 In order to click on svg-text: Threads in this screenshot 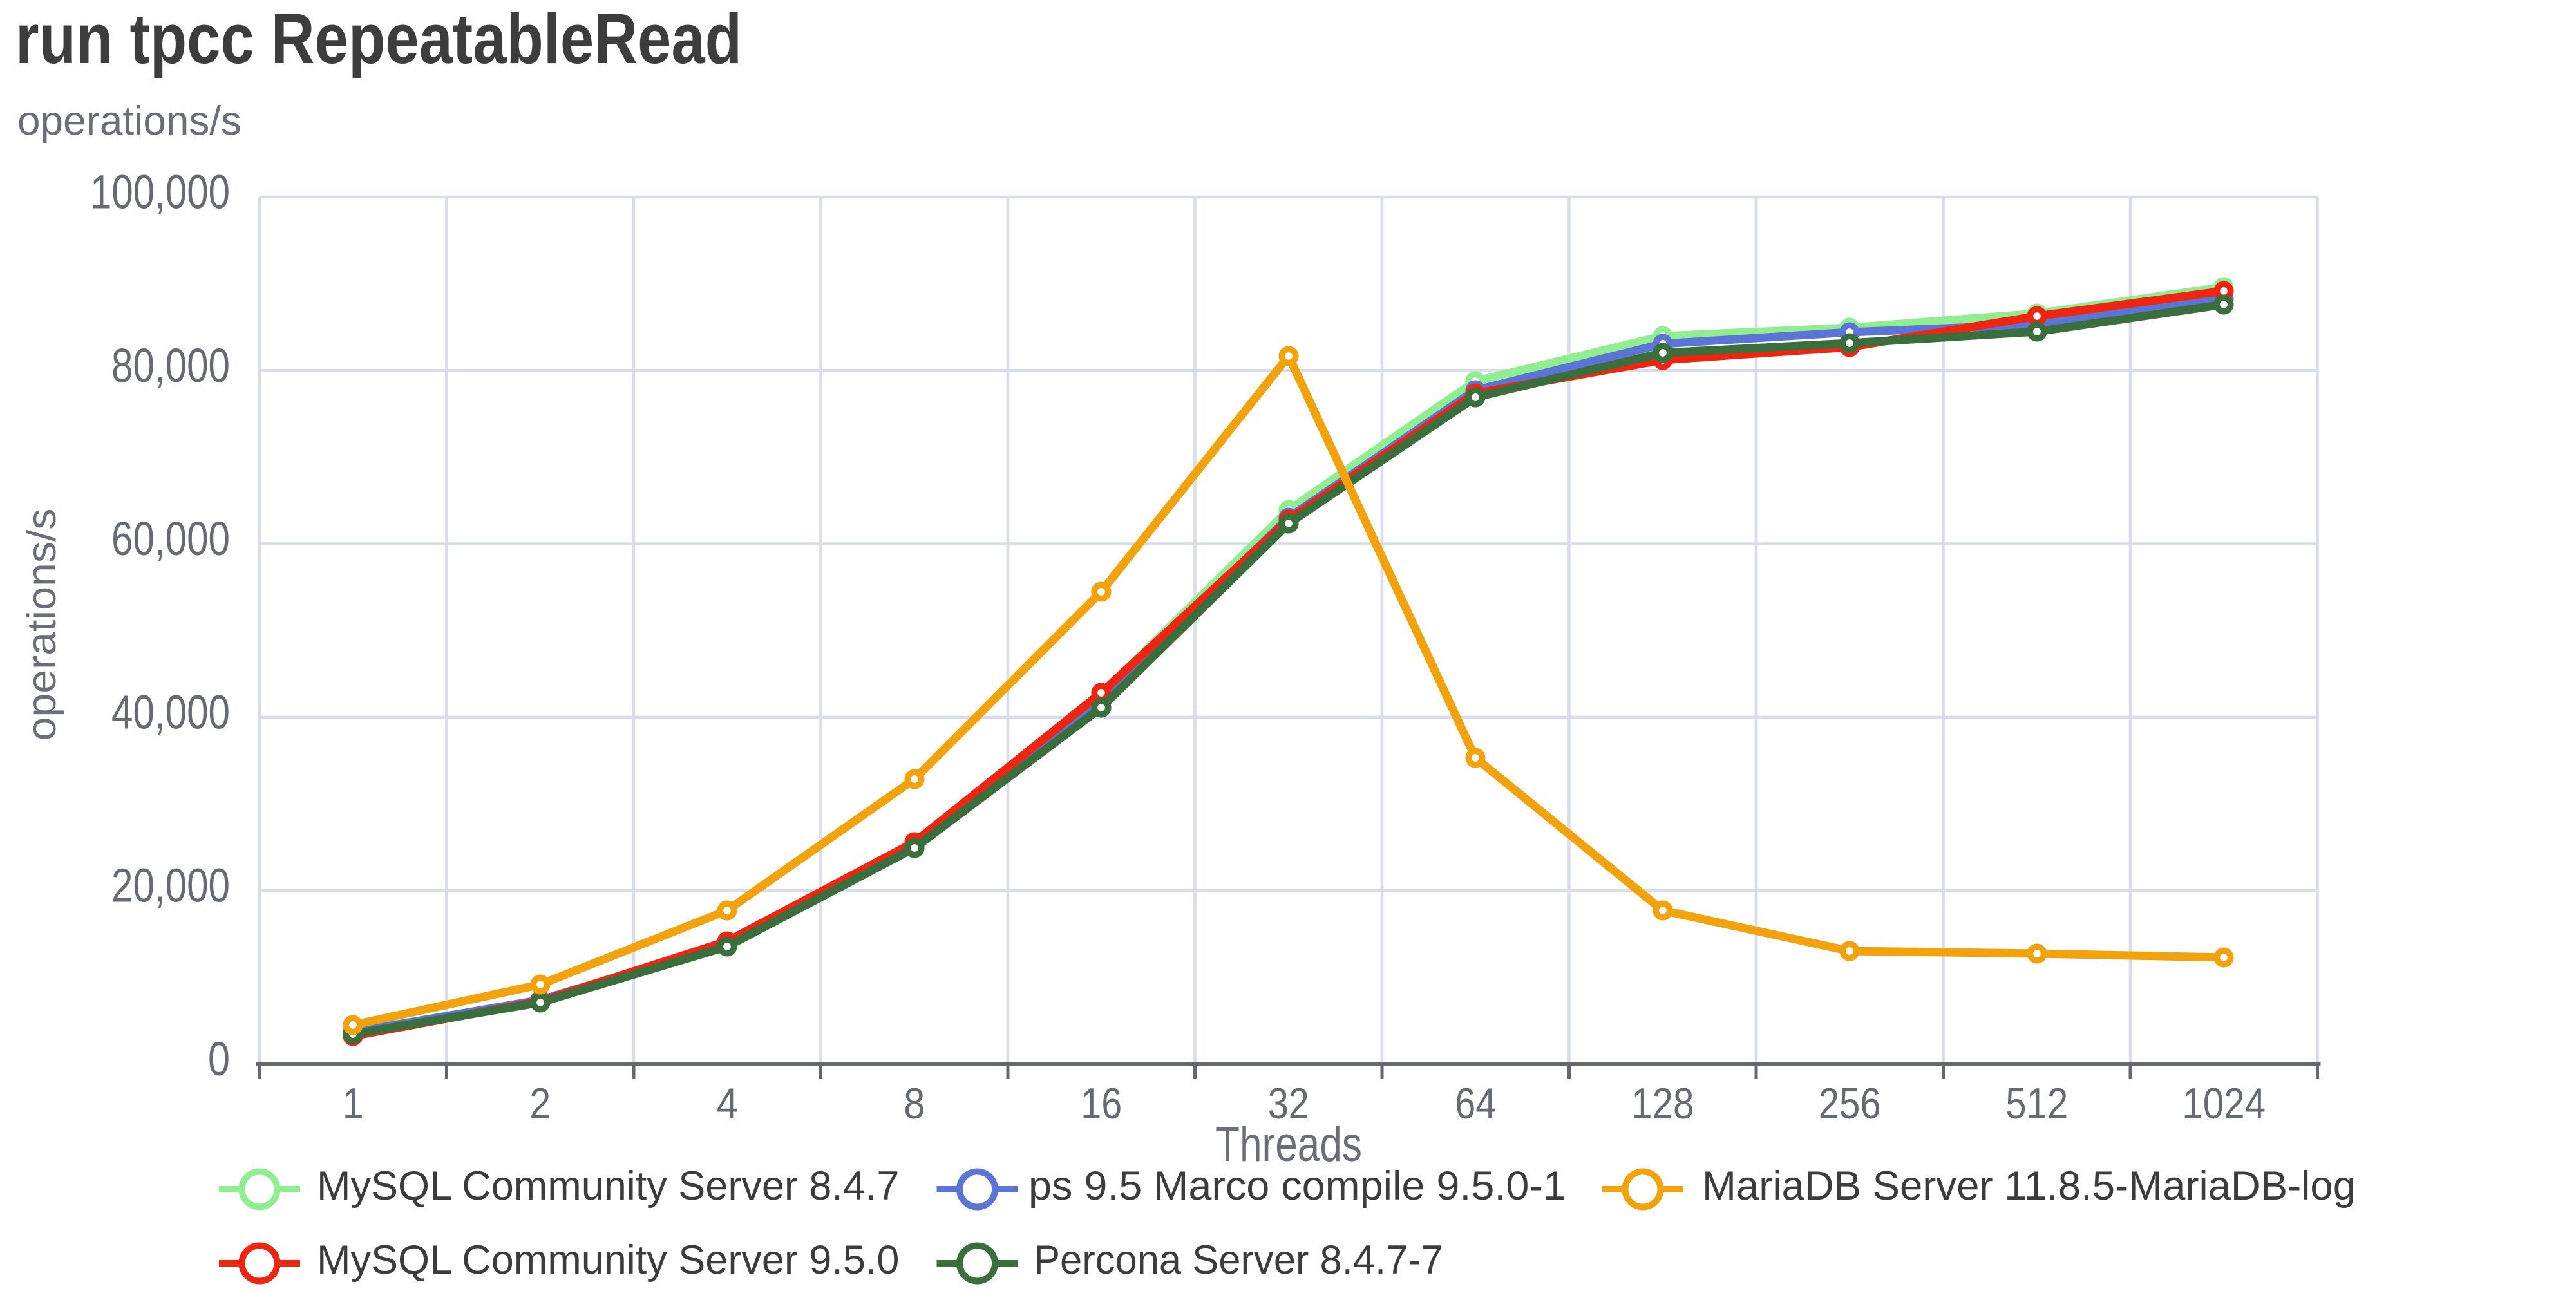, I will do `click(1288, 1144)`.